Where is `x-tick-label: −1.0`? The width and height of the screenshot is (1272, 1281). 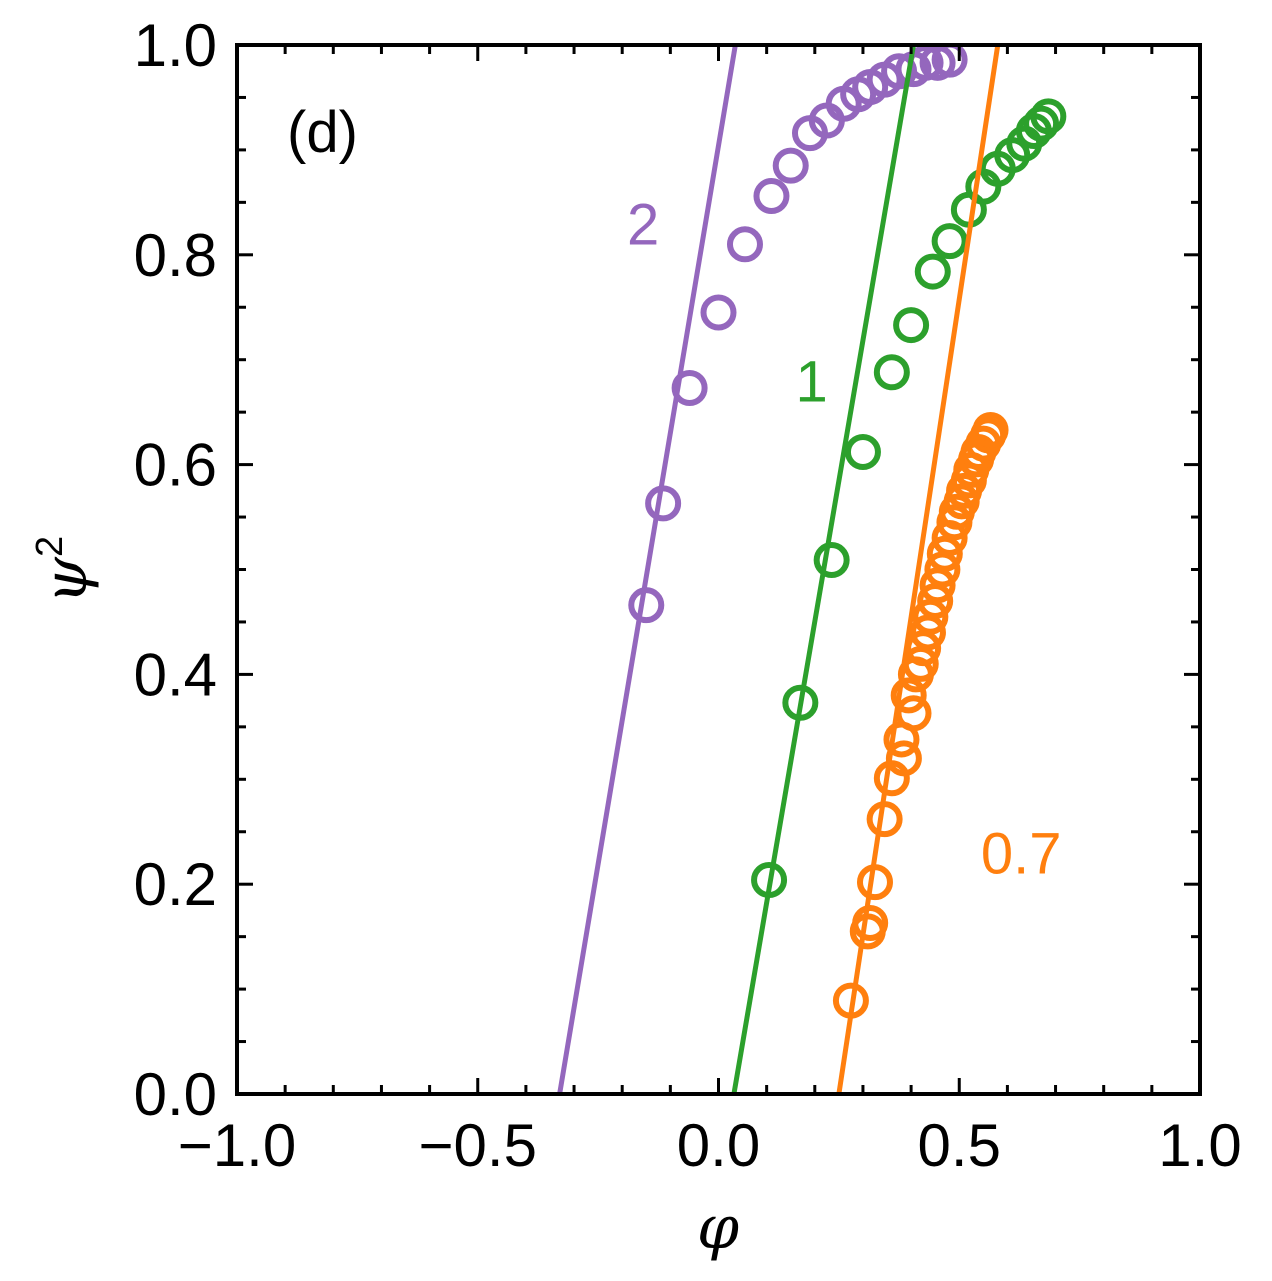
x-tick-label: −1.0 is located at coordinates (237, 1145).